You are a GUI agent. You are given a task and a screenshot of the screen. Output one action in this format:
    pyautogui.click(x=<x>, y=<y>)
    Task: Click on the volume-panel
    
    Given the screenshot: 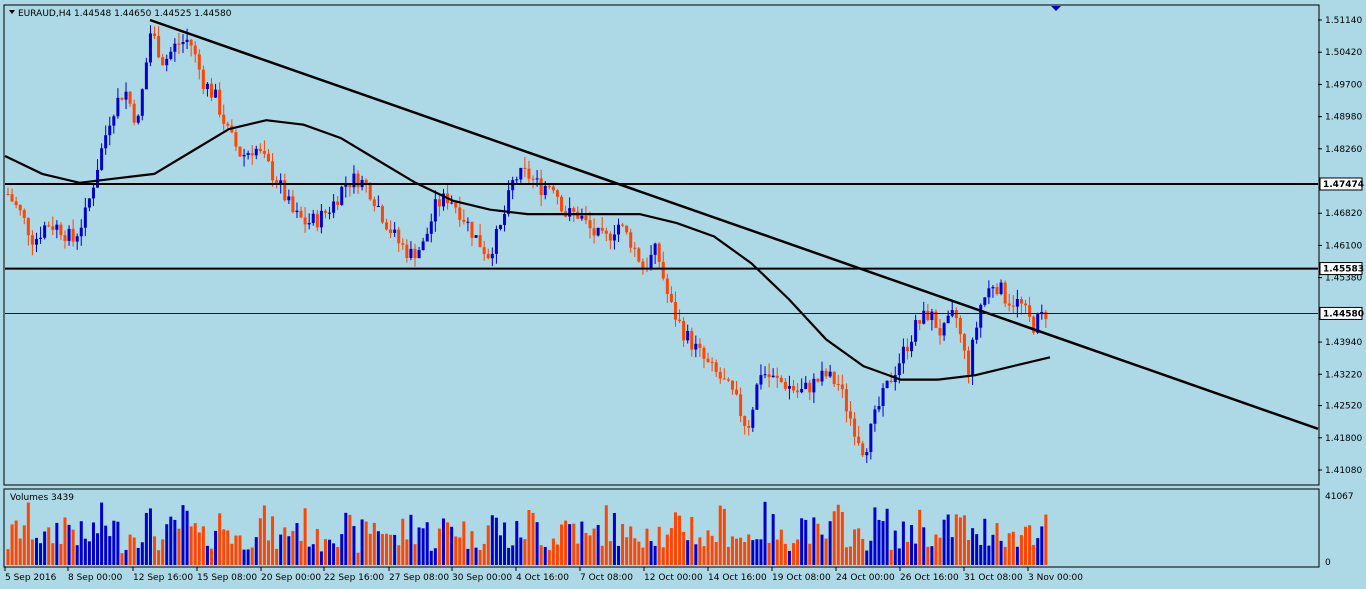 What is the action you would take?
    pyautogui.click(x=661, y=528)
    